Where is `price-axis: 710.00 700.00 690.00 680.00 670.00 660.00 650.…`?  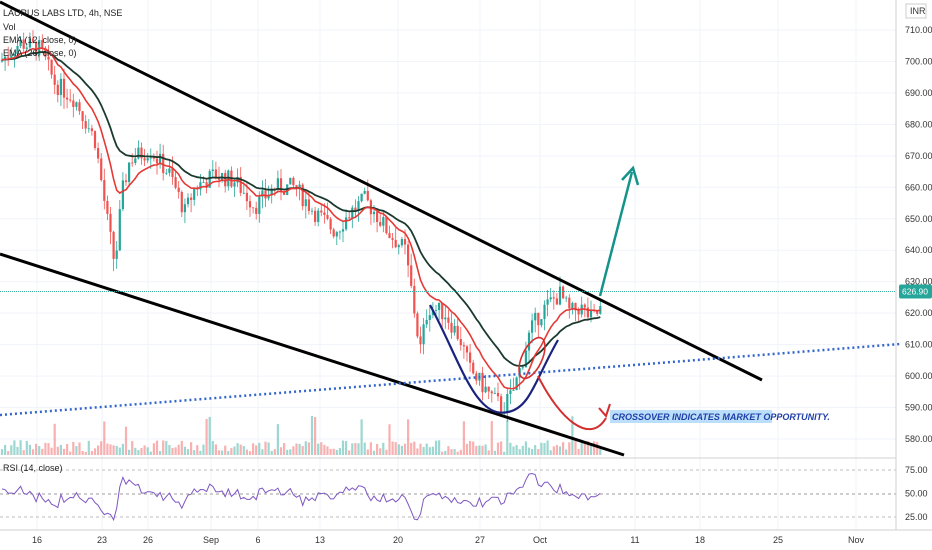 price-axis: 710.00 700.00 690.00 680.00 670.00 660.00 650.… is located at coordinates (918, 234).